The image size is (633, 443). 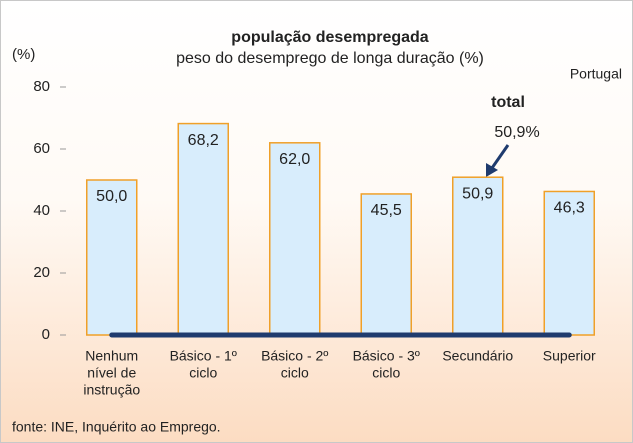 What do you see at coordinates (23, 54) in the screenshot?
I see `y-axis-label: (%)` at bounding box center [23, 54].